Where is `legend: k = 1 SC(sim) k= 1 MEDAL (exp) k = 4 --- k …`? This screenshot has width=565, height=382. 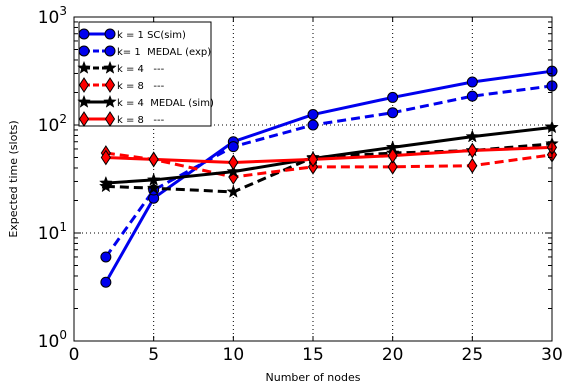
legend: k = 1 SC(sim) k= 1 MEDAL (exp) k = 4 --- k … is located at coordinates (145, 74).